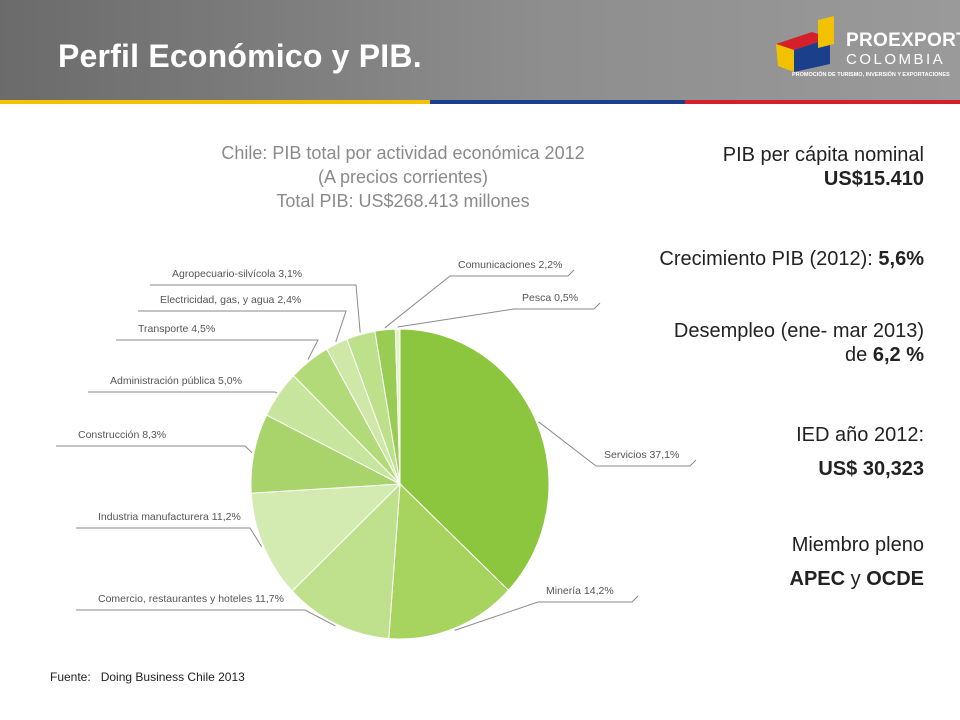 The width and height of the screenshot is (960, 720). I want to click on slice-label-3: Comercio, restaurantes y hoteles 11,7%, so click(191, 599).